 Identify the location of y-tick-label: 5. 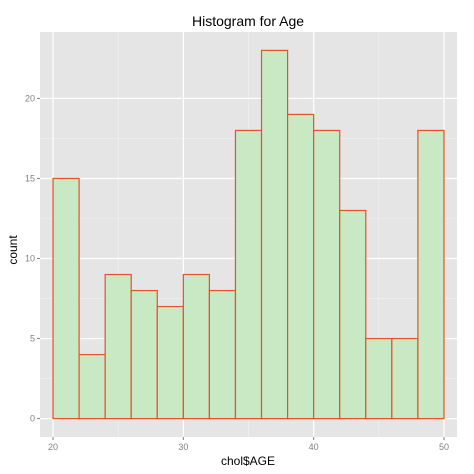
(32, 339).